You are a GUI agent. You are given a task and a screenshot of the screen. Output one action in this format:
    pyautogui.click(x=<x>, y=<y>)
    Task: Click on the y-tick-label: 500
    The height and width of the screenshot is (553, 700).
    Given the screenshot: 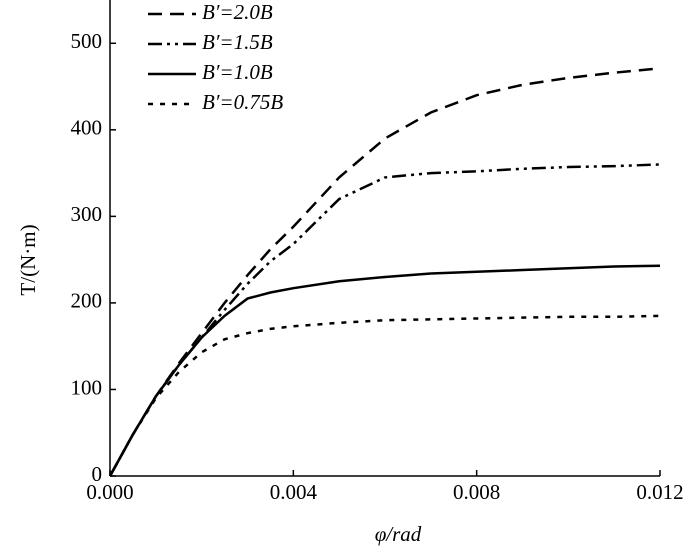 What is the action you would take?
    pyautogui.click(x=87, y=41)
    